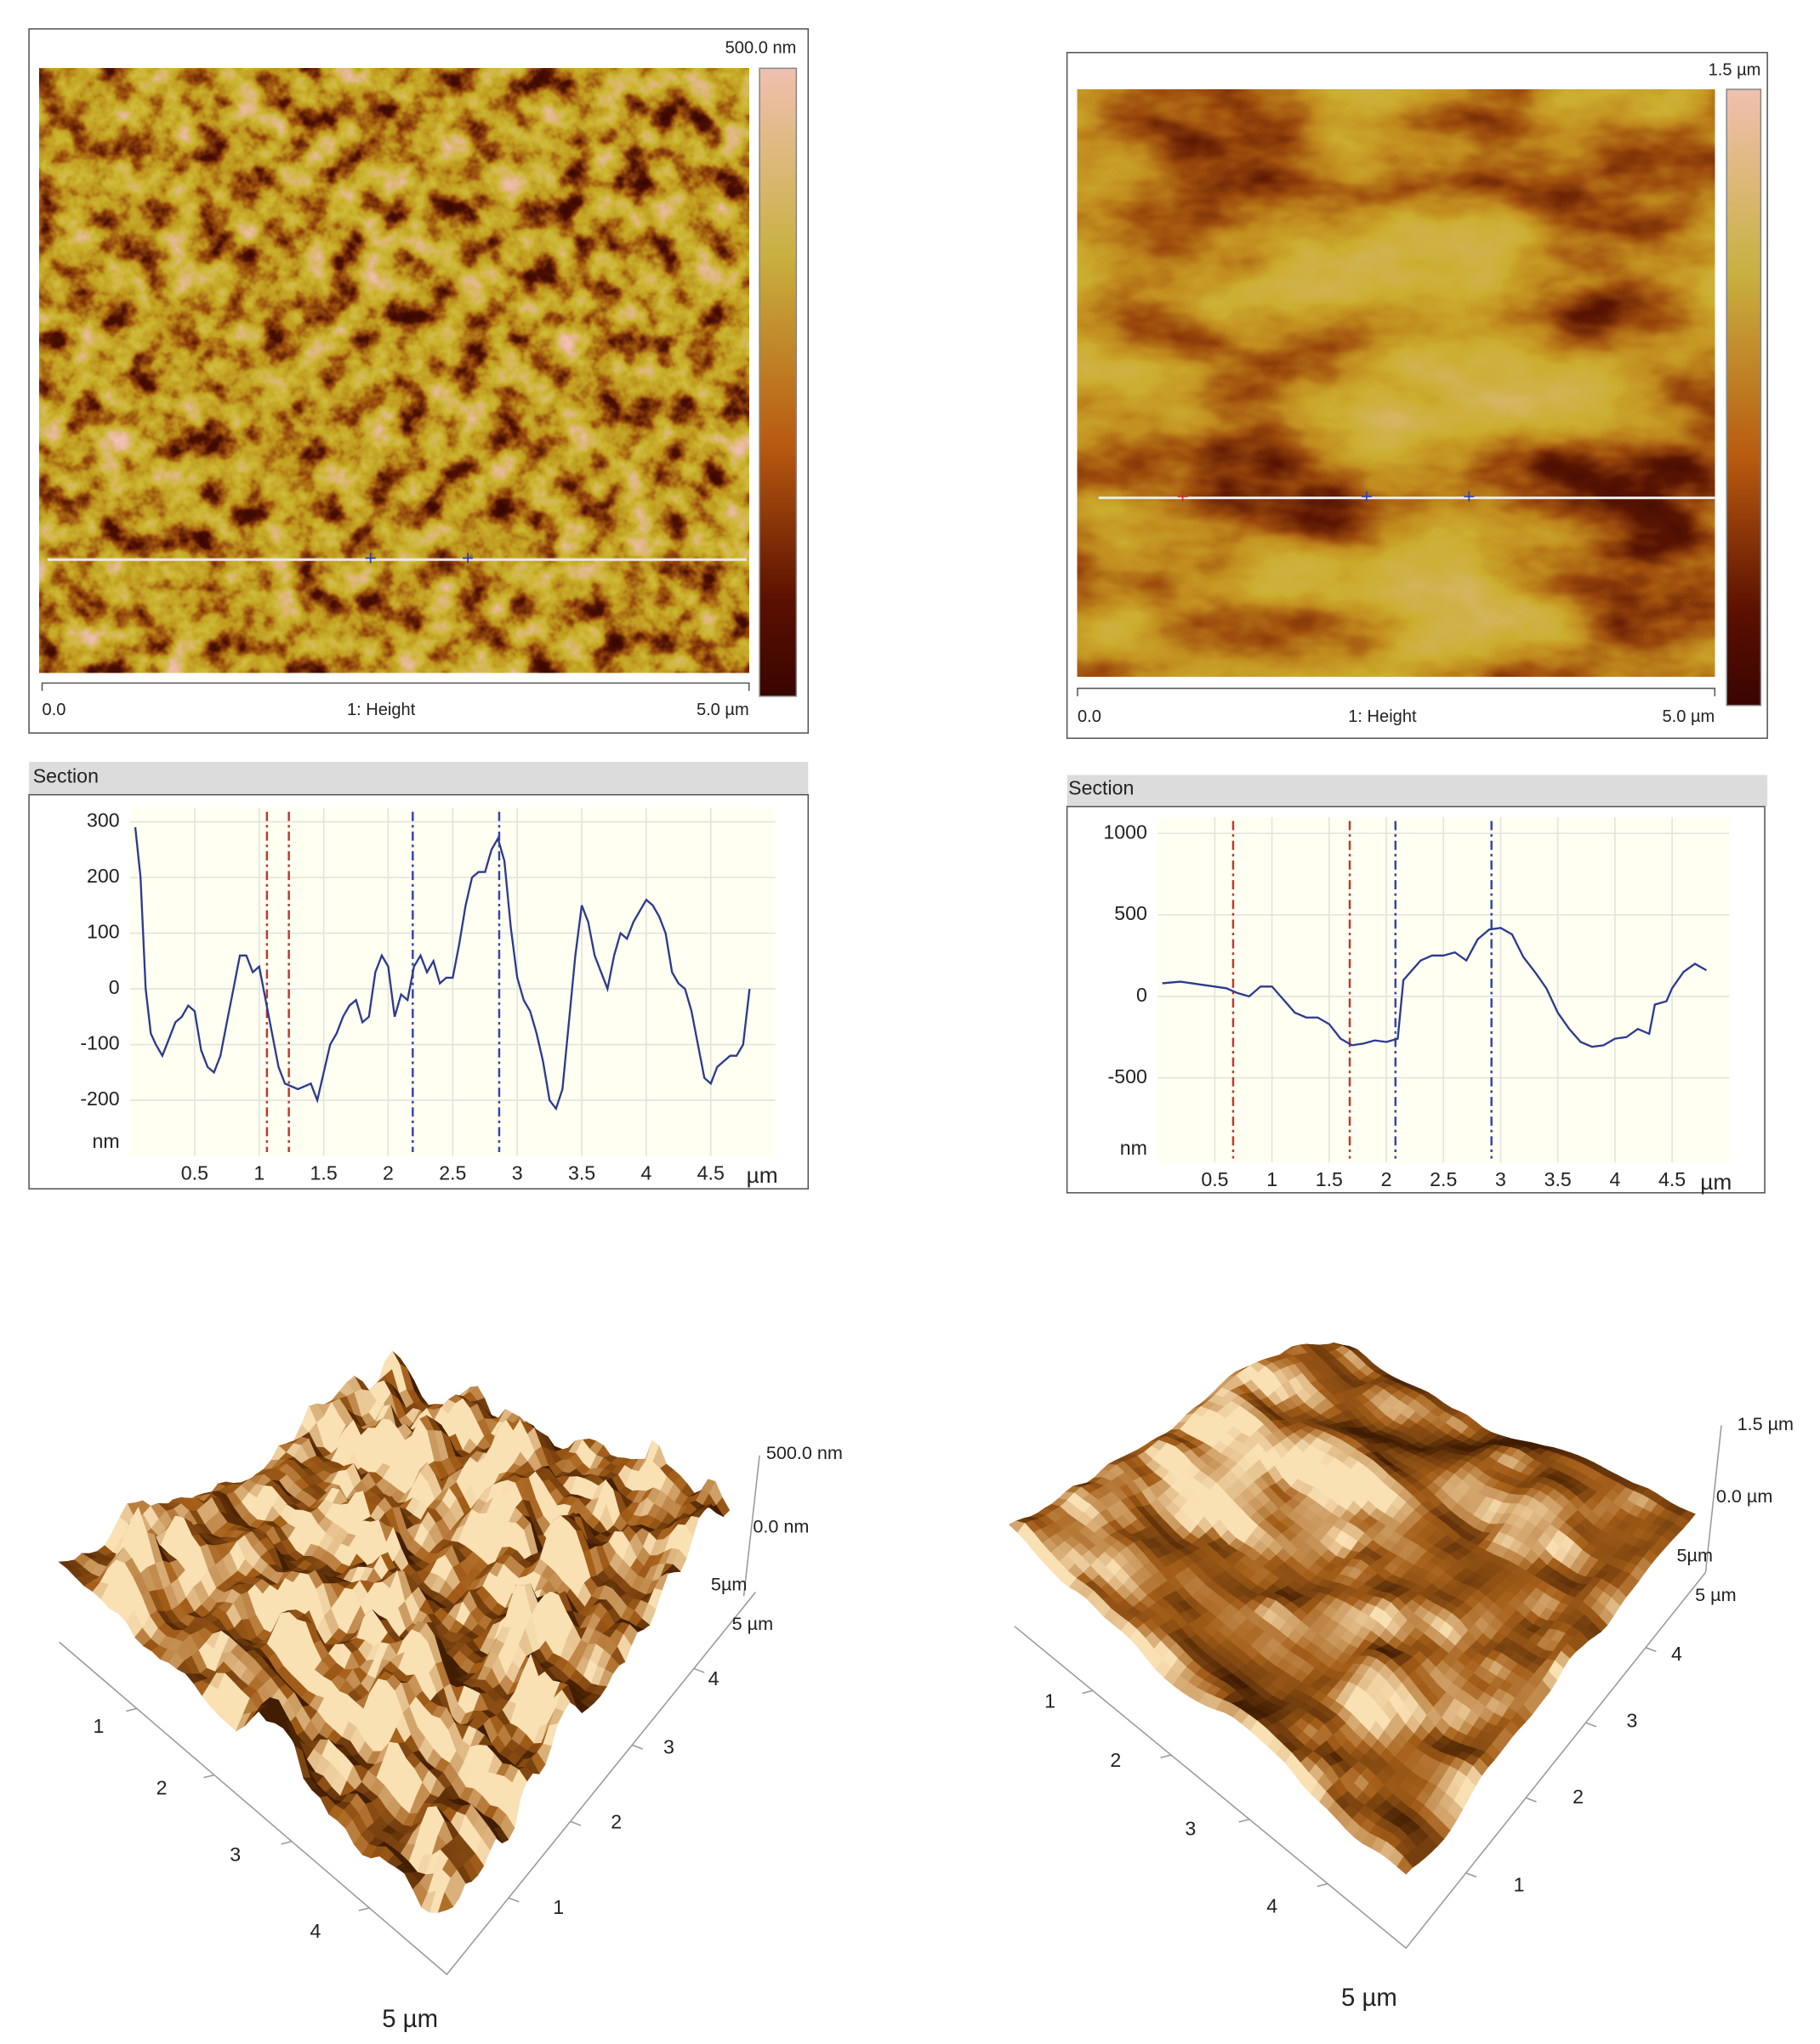  What do you see at coordinates (103, 821) in the screenshot?
I see `y-tick-label: 300` at bounding box center [103, 821].